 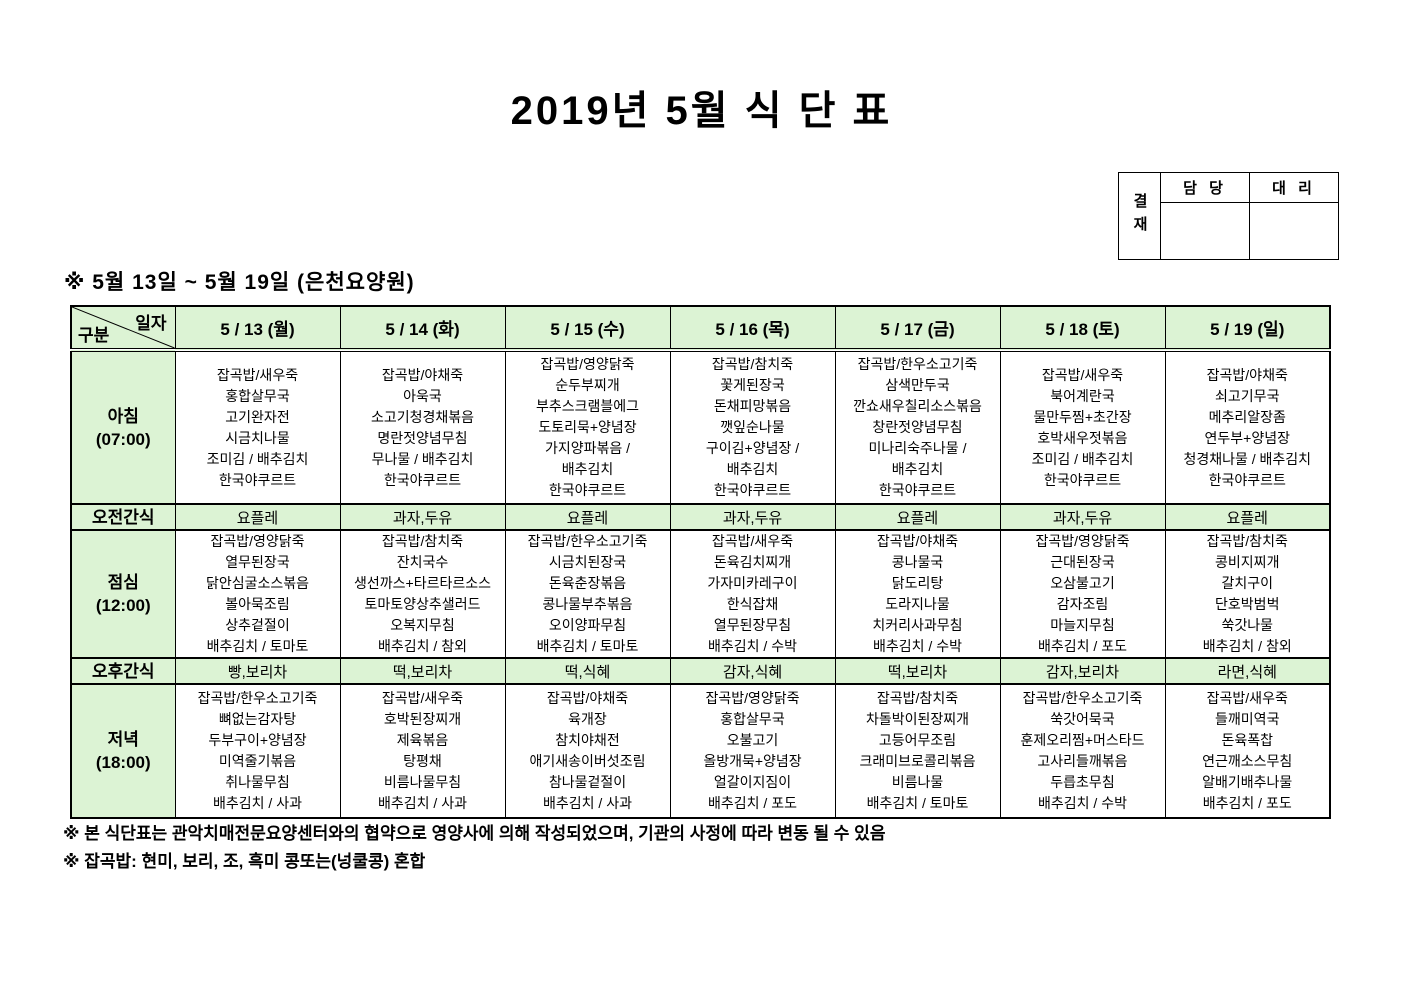 I want to click on menu-item: 삼색만두국, so click(x=917, y=385).